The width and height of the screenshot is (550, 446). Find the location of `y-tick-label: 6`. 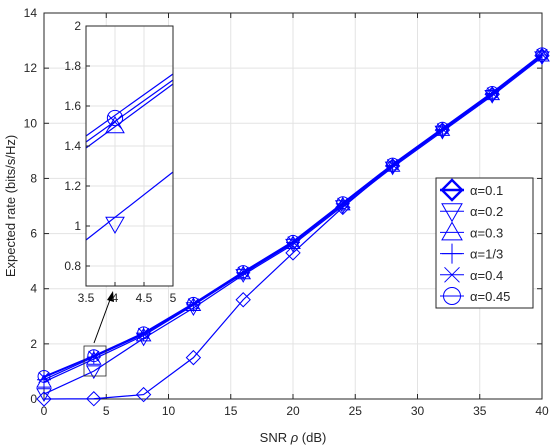

y-tick-label: 6 is located at coordinates (33, 234).